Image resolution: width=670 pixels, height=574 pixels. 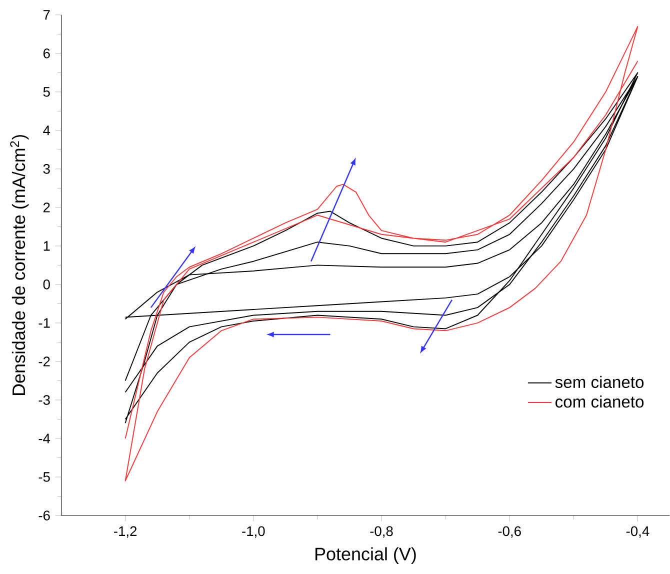 What do you see at coordinates (46, 131) in the screenshot?
I see `y-tick-label: 4` at bounding box center [46, 131].